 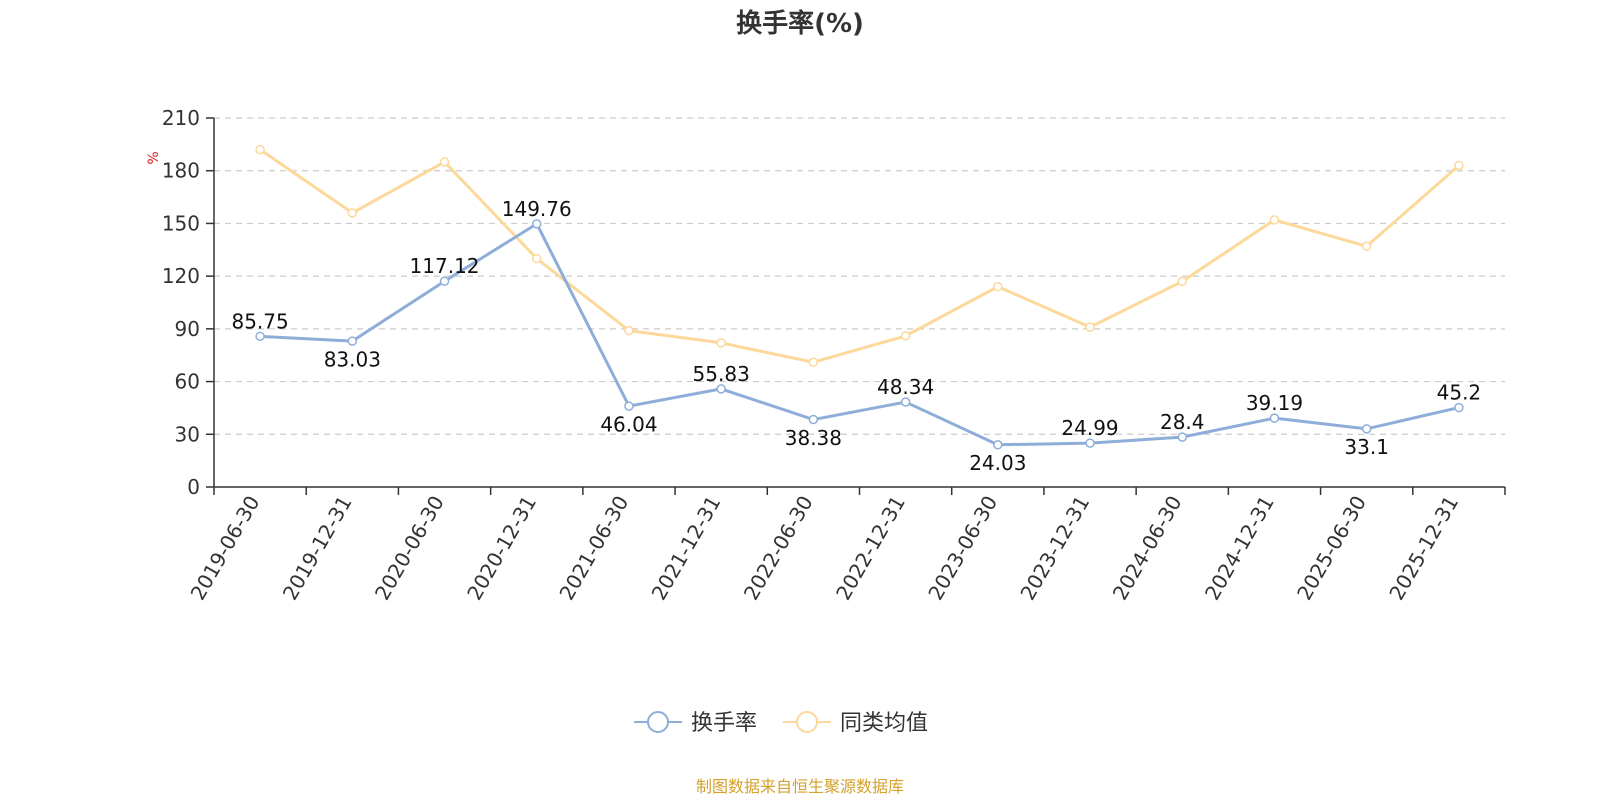 I want to click on data-label: 83.03, so click(x=352, y=359).